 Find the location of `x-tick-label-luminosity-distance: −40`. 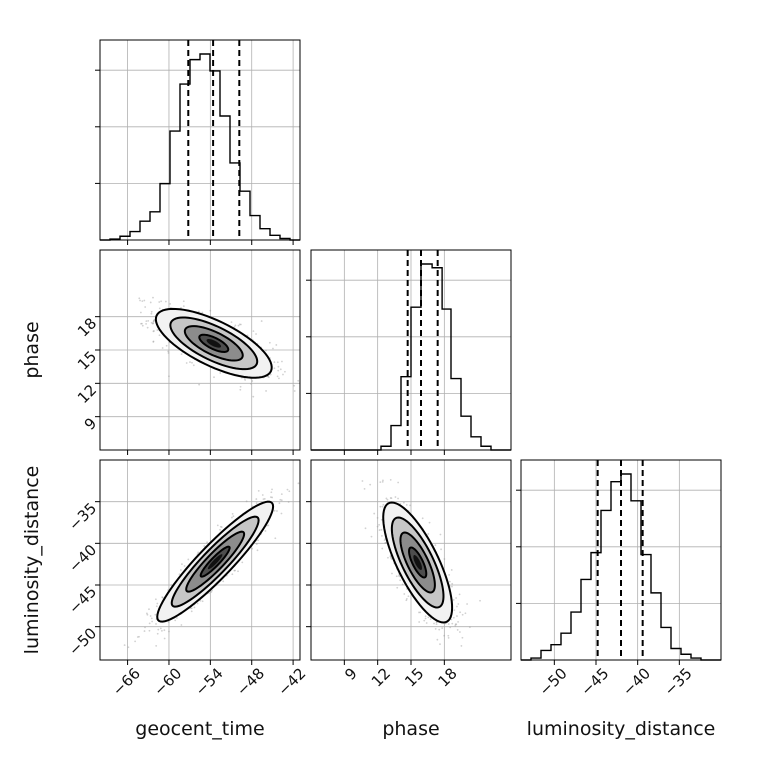

x-tick-label-luminosity-distance: −40 is located at coordinates (636, 681).